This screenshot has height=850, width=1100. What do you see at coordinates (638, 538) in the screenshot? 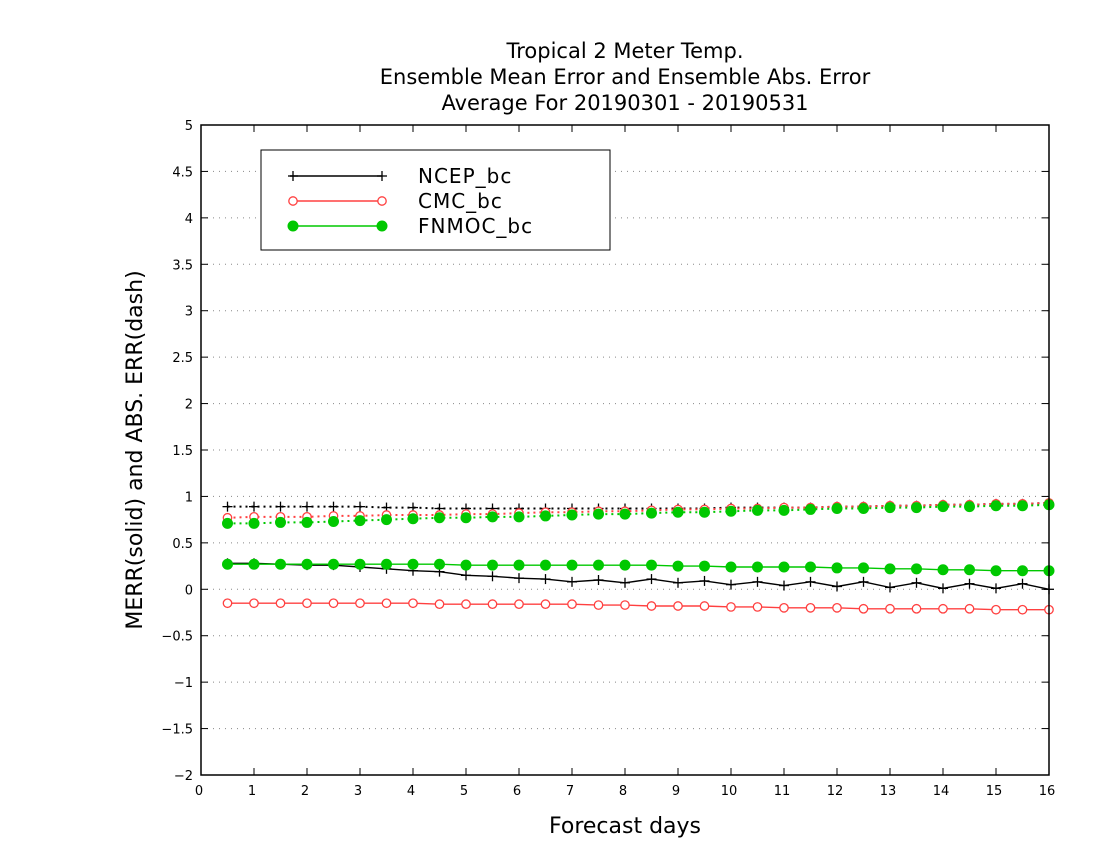
I see `series-FNMOC_bc` at bounding box center [638, 538].